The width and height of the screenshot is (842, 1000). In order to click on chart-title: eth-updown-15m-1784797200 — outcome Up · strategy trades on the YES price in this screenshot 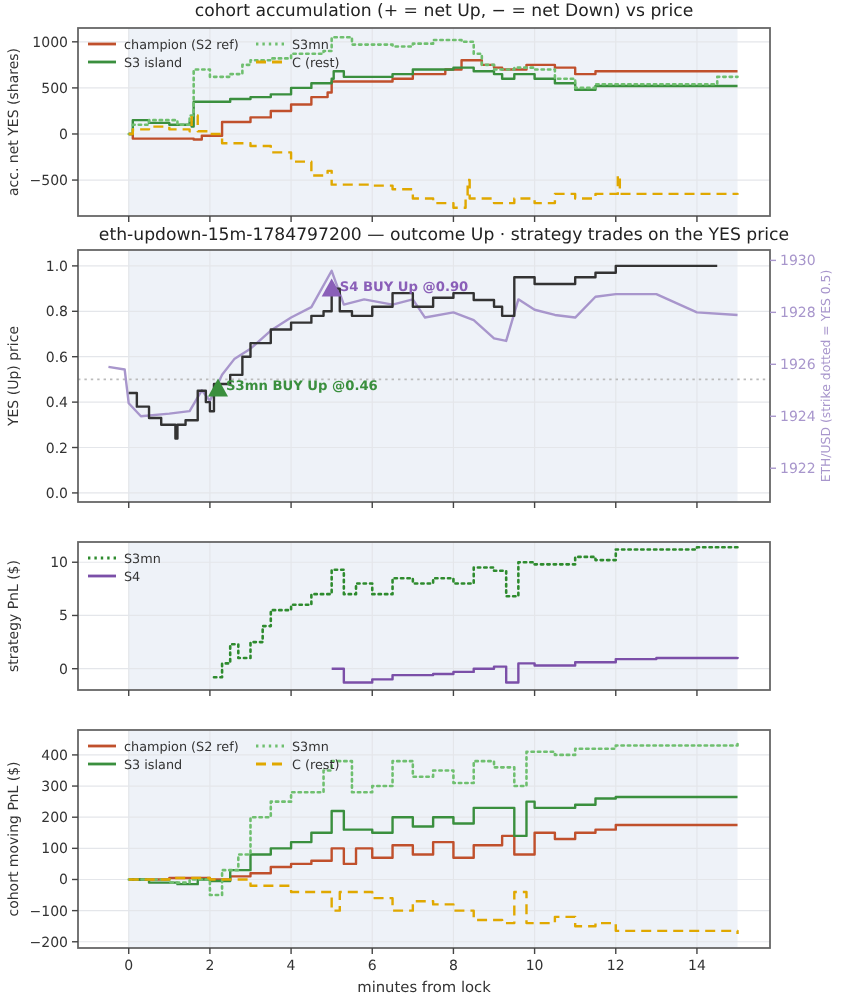, I will do `click(444, 236)`.